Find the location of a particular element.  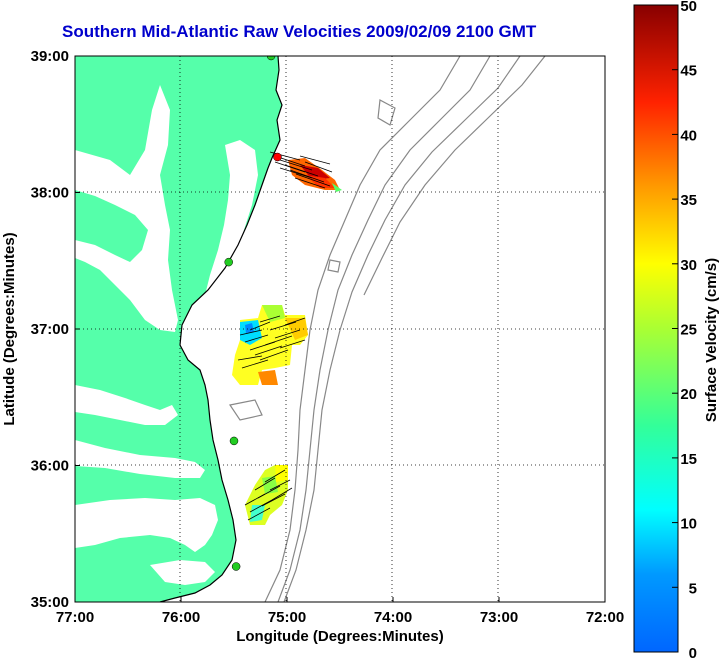

colorbar-tick-label: 20 is located at coordinates (688, 394).